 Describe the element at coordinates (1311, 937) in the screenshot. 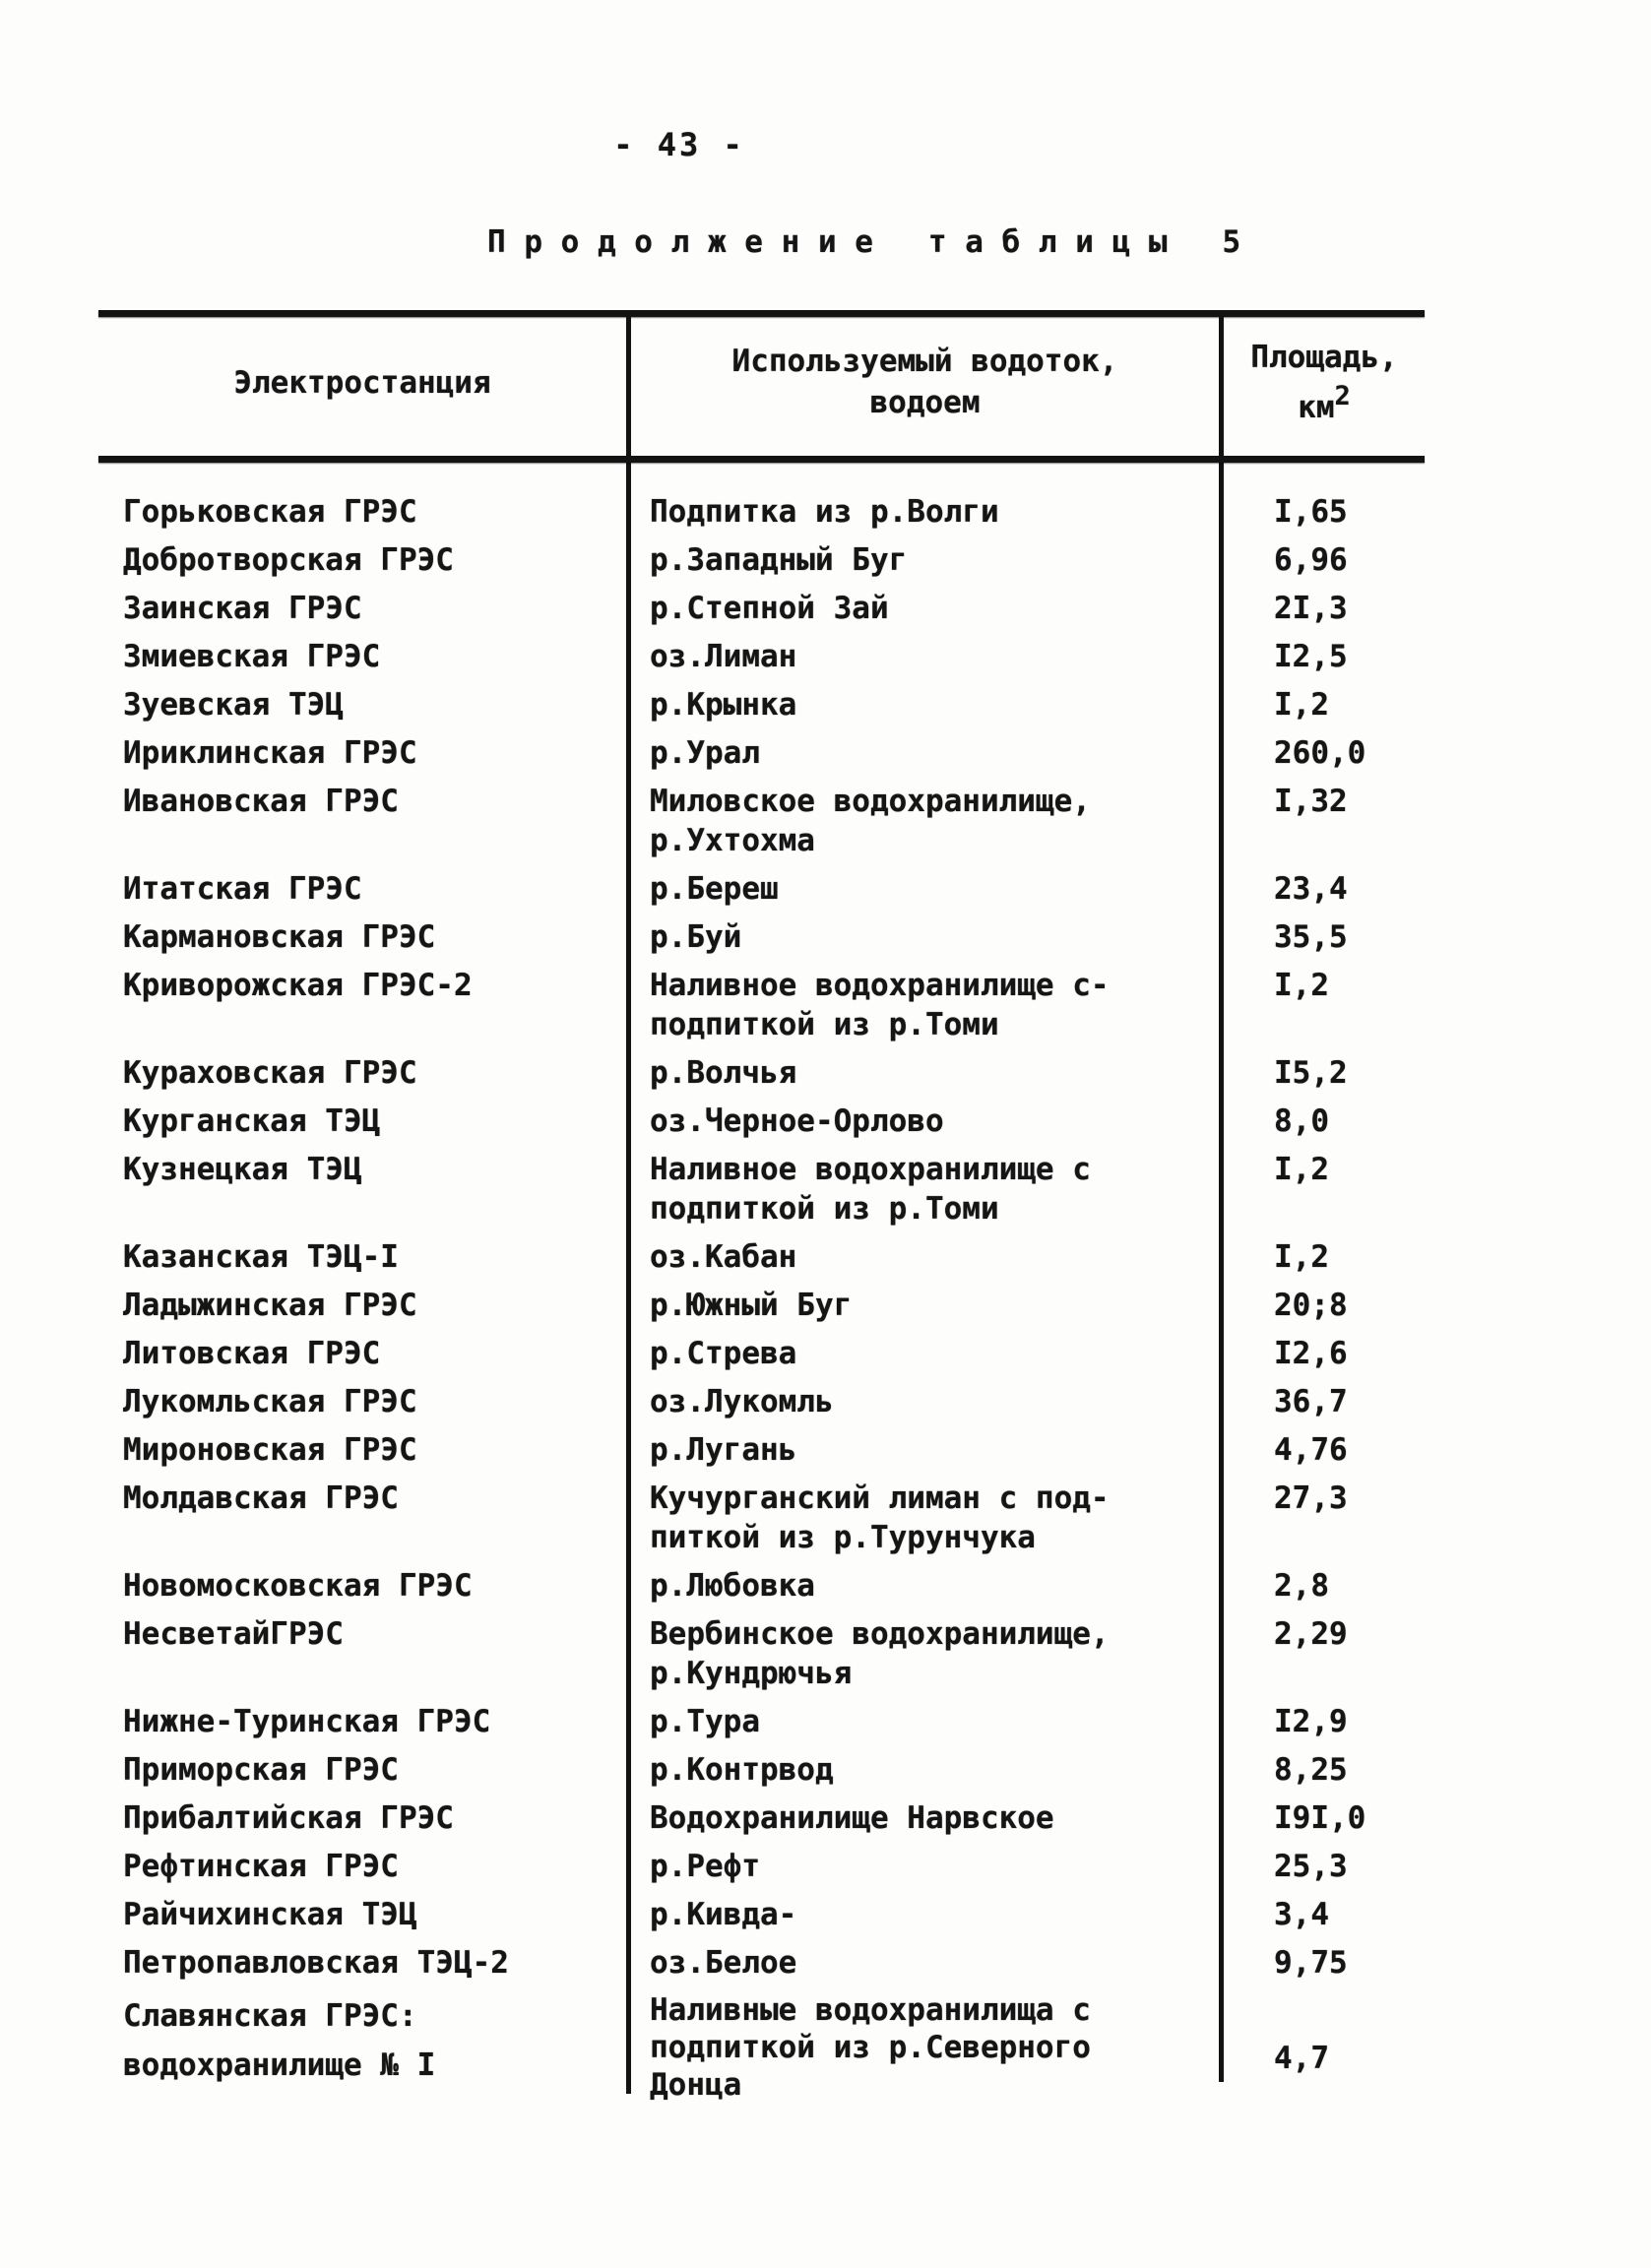

I see `area-cell: 35,5` at that location.